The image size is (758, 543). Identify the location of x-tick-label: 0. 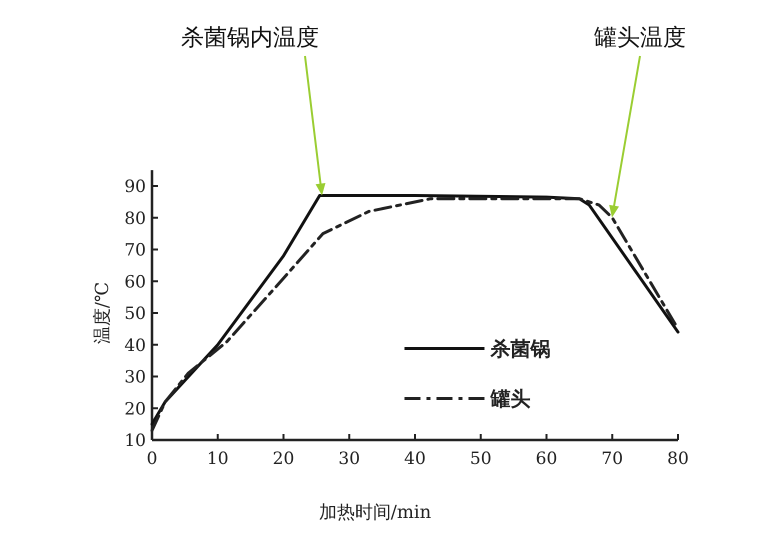
(152, 459).